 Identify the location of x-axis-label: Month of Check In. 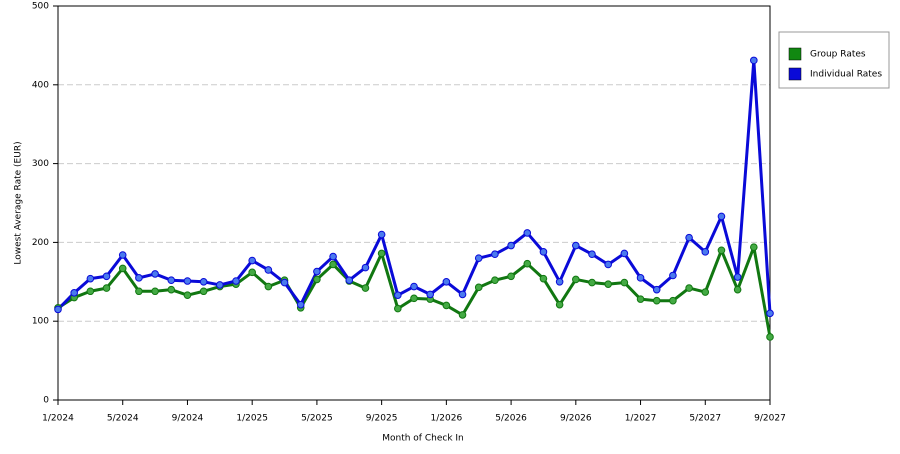
(423, 439).